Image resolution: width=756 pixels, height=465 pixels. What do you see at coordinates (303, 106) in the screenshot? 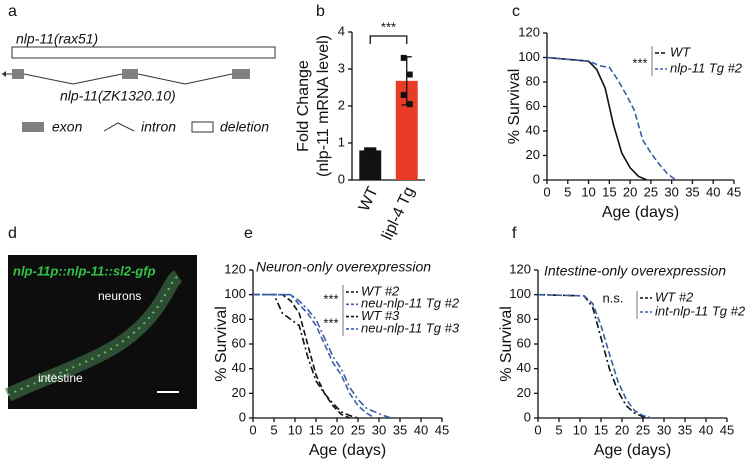
I see `y-axis-label: Fold Change` at bounding box center [303, 106].